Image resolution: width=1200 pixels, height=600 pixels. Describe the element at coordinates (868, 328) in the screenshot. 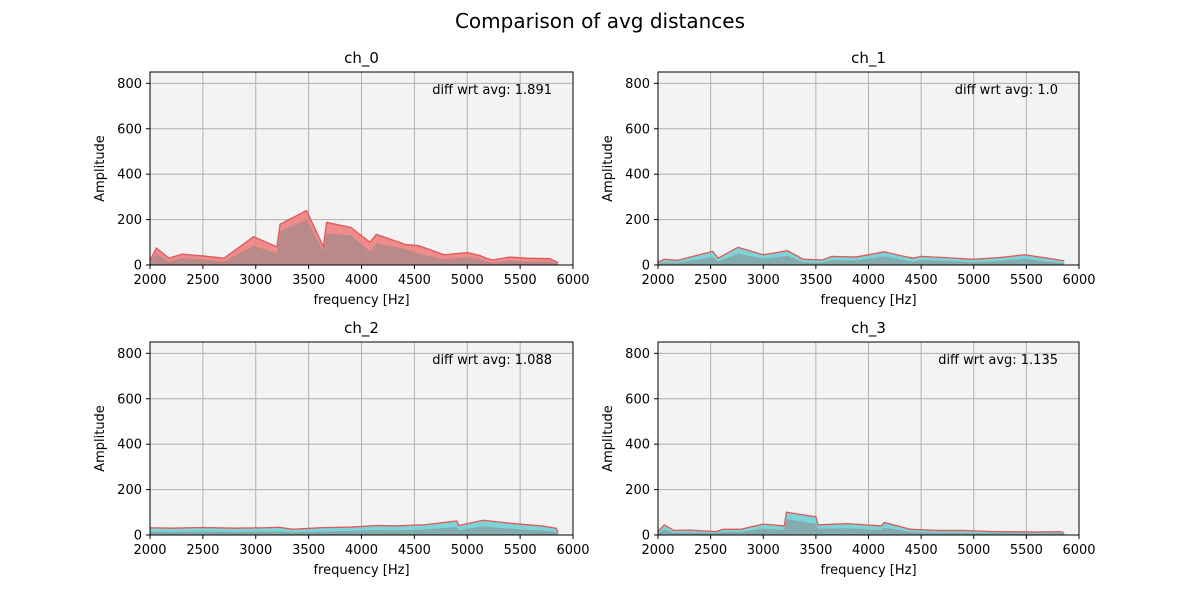

I see `subplot-title: ch_3` at that location.